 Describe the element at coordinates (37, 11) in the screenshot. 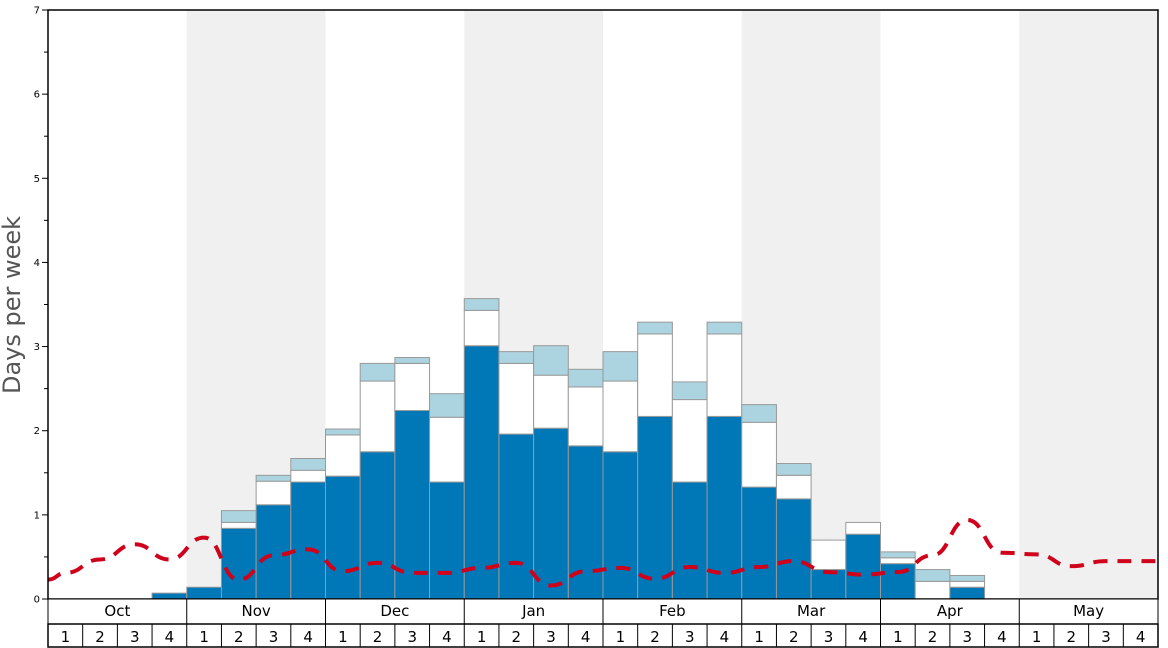

I see `y-tick-label: 7` at that location.